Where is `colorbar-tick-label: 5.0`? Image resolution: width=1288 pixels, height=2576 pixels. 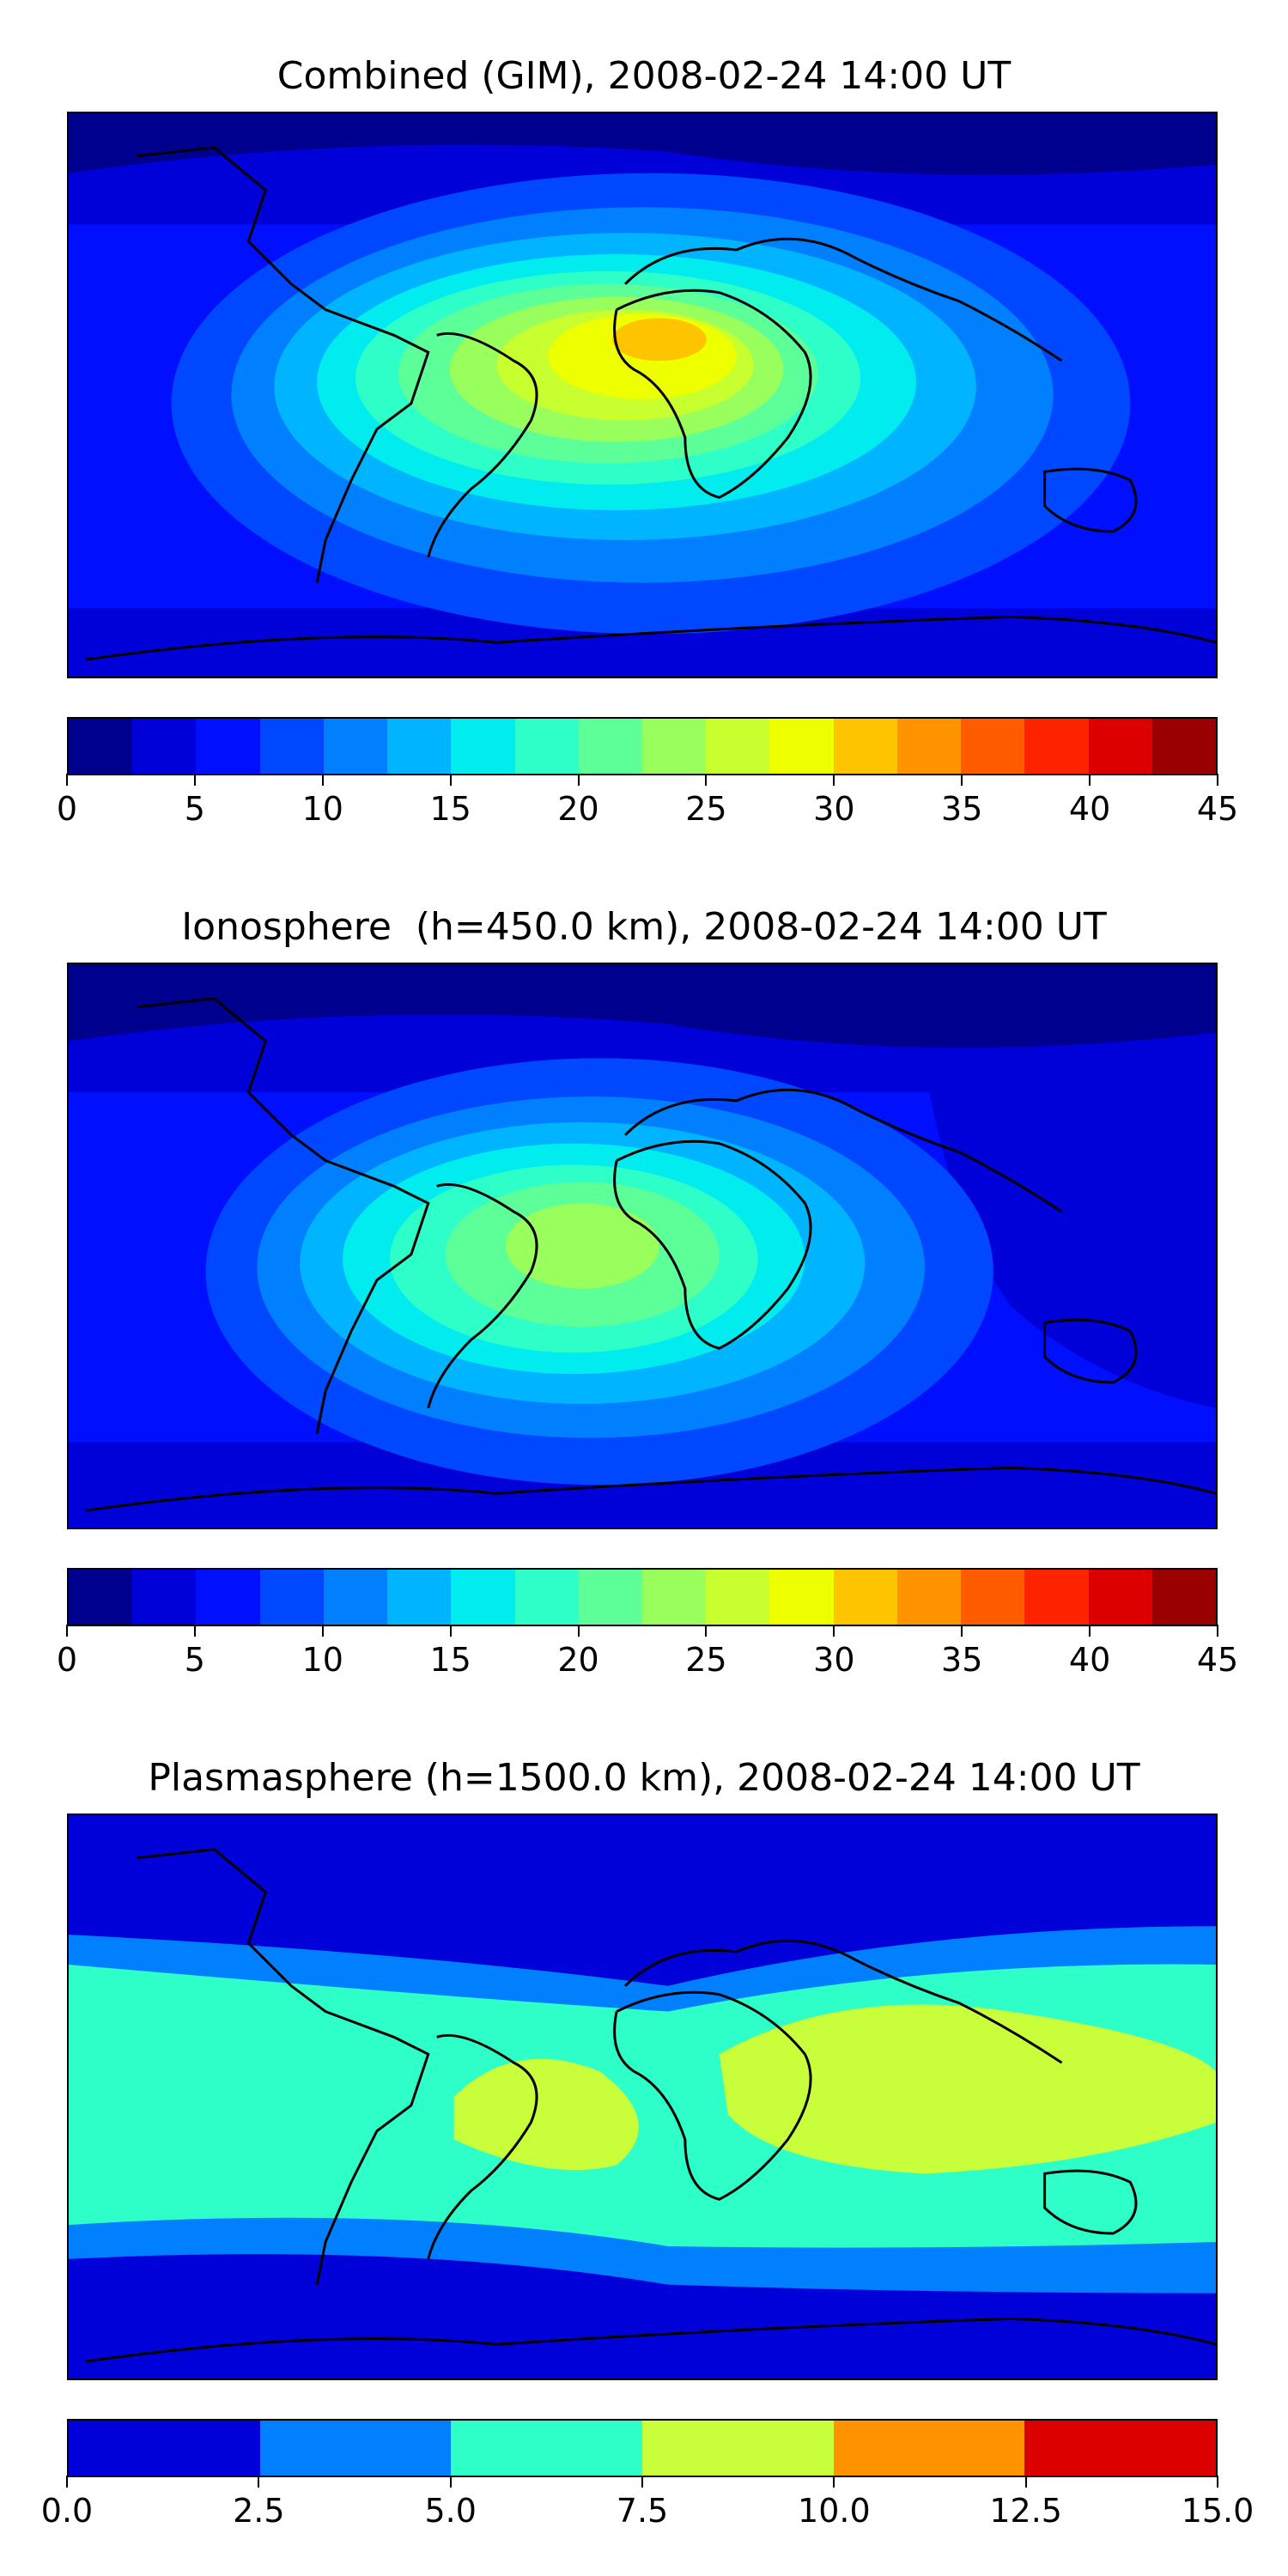
colorbar-tick-label: 5.0 is located at coordinates (450, 2511).